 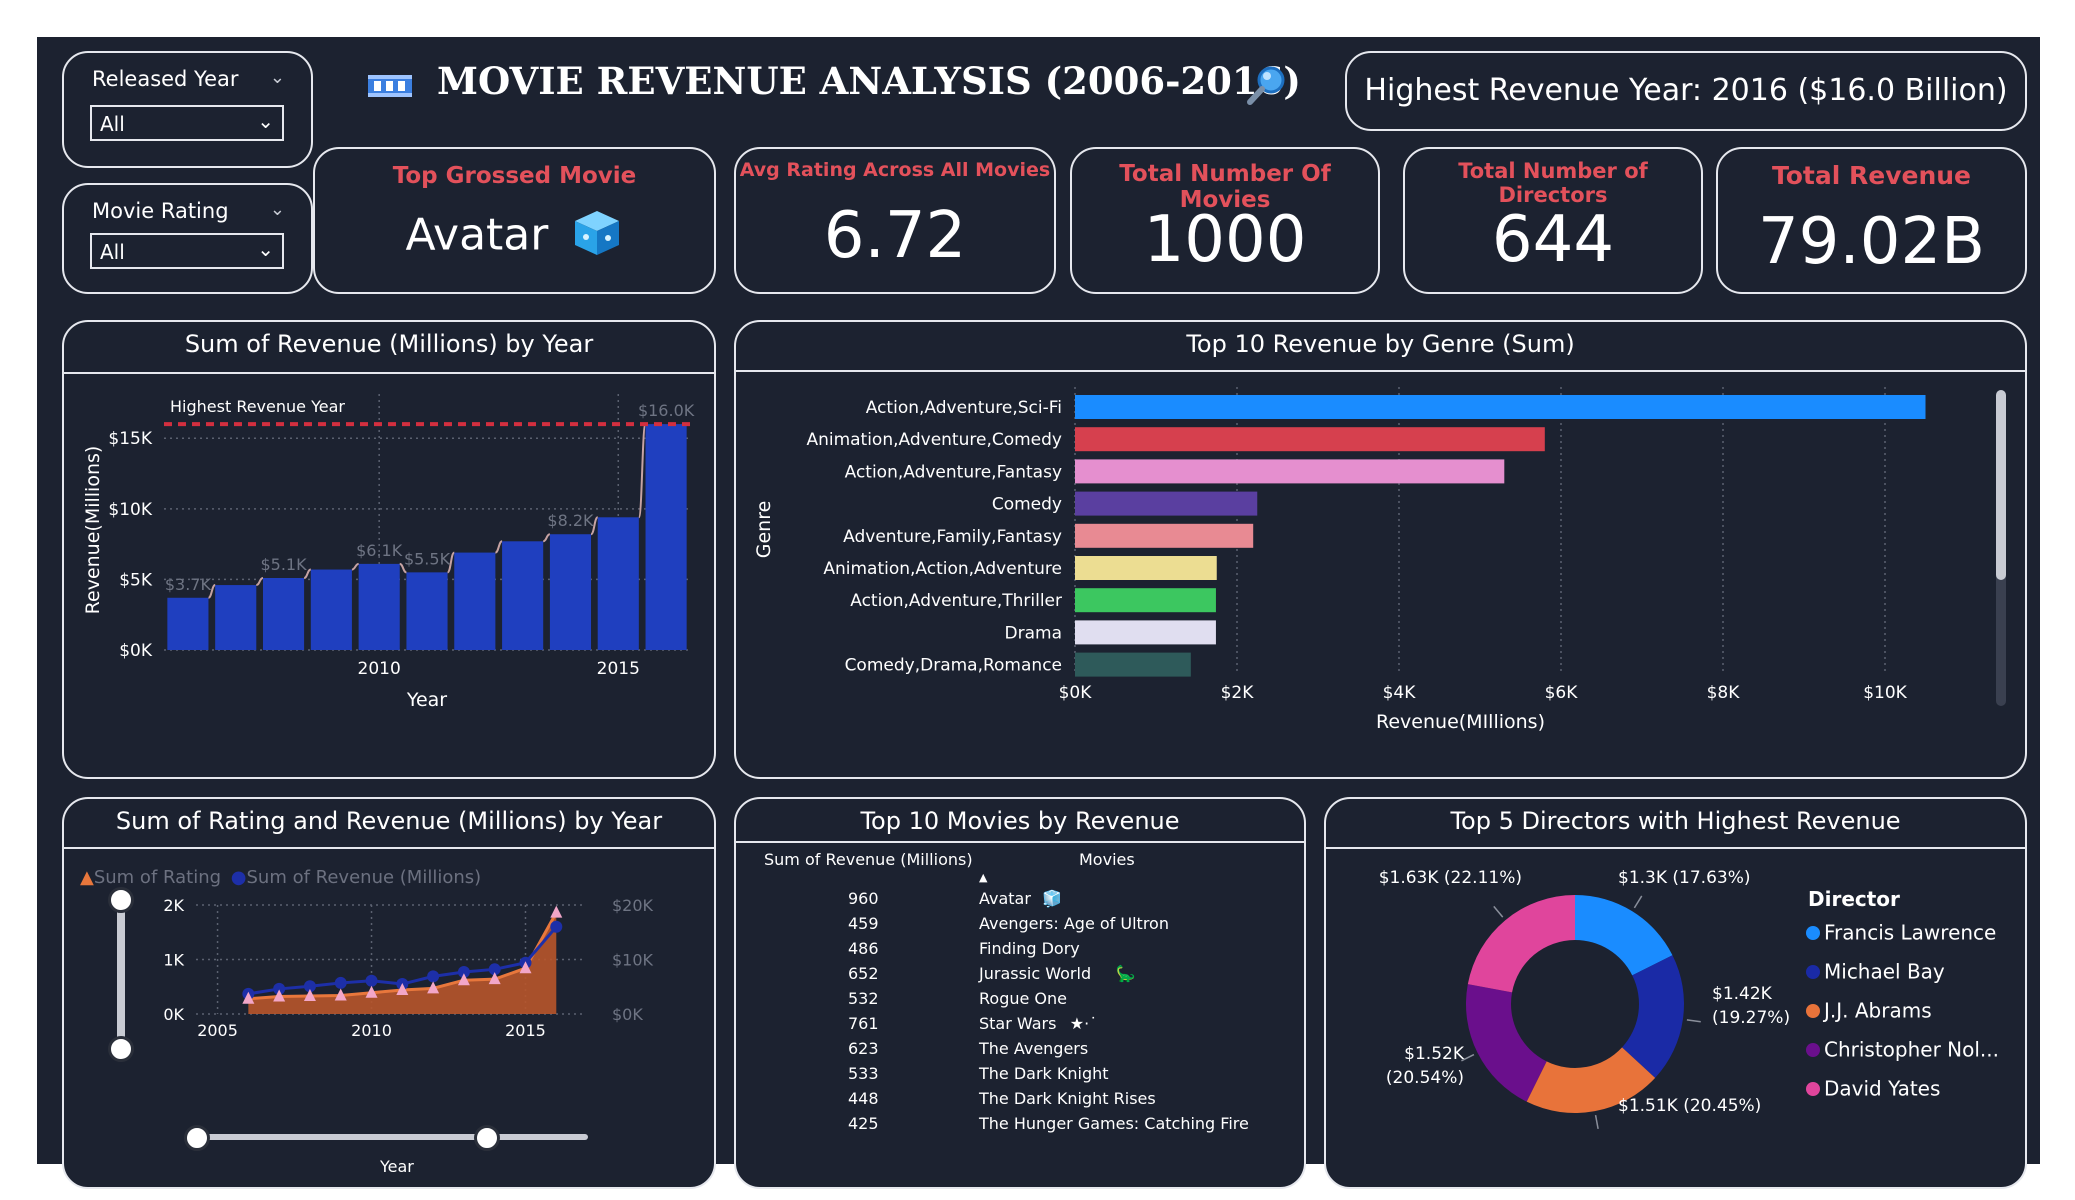 What do you see at coordinates (863, 1098) in the screenshot?
I see `revenue-cell: 448` at bounding box center [863, 1098].